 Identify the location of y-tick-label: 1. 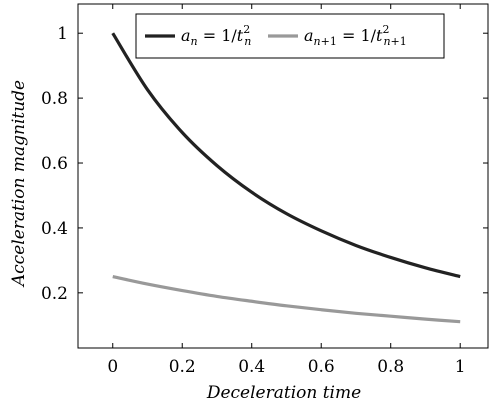
(62, 34).